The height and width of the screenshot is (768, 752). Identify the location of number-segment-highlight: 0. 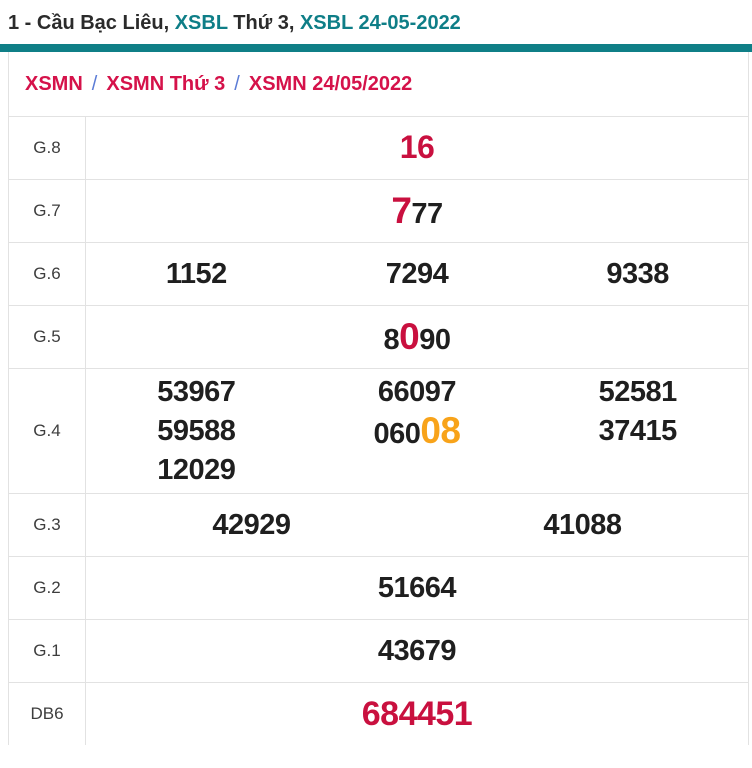
(409, 337).